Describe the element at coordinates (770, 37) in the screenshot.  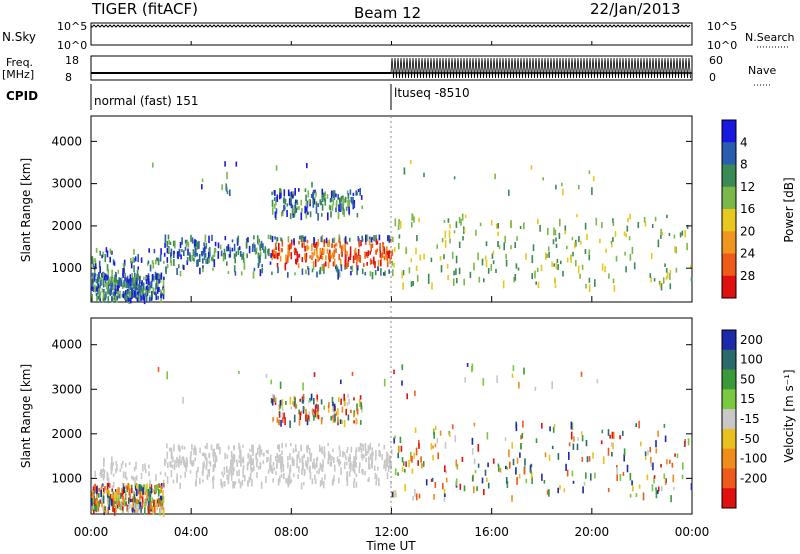
I see `nsearch-label: N.Search` at that location.